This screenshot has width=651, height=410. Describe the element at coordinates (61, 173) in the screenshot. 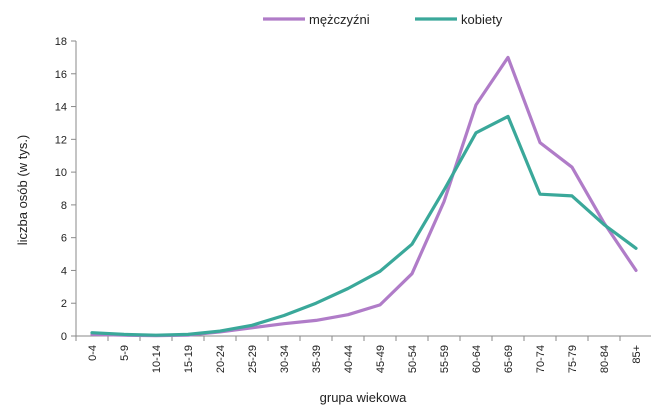

I see `y-tick-label: 10` at that location.